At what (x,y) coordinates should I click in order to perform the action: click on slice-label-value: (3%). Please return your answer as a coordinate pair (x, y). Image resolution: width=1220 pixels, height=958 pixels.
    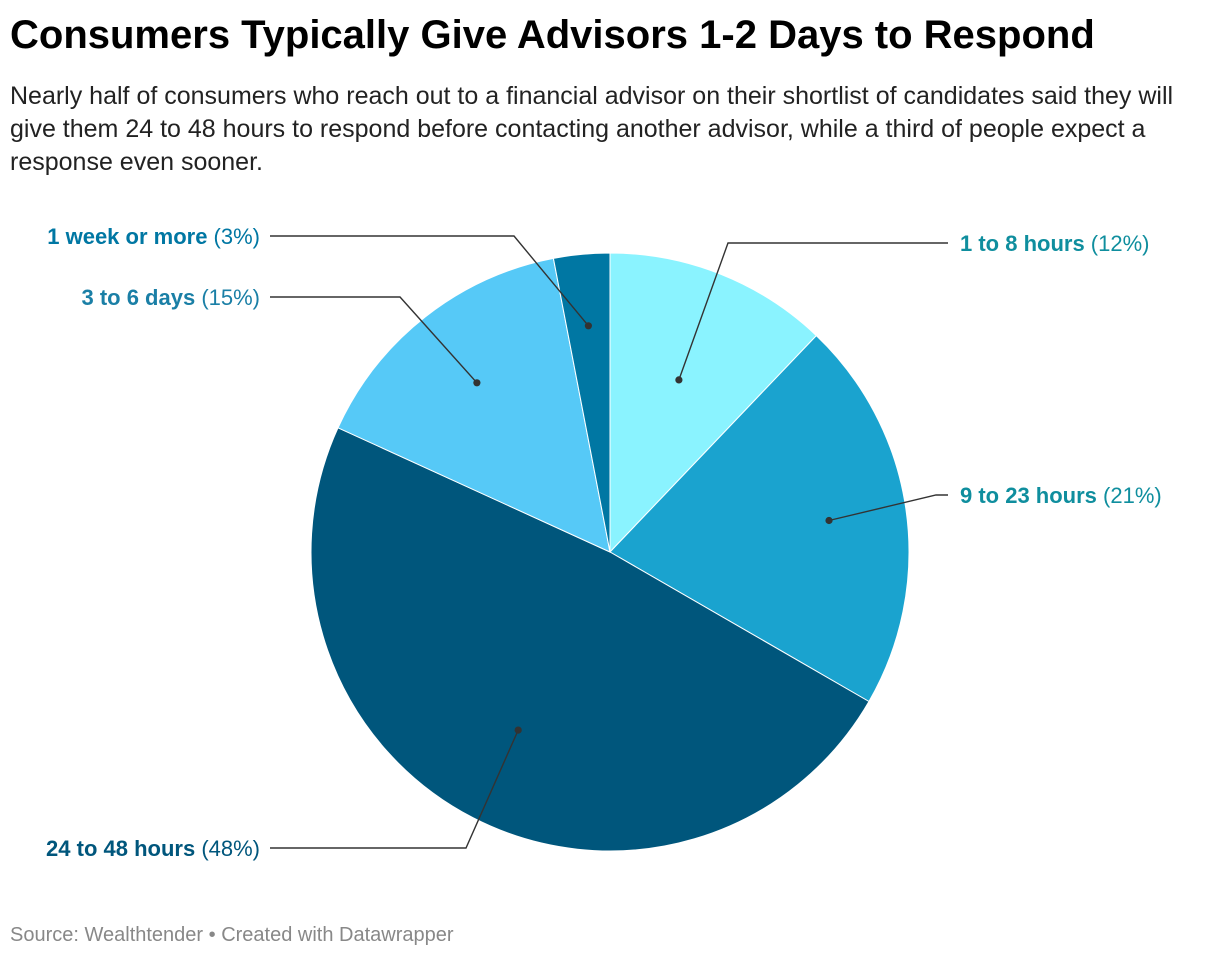
    Looking at the image, I should click on (233, 236).